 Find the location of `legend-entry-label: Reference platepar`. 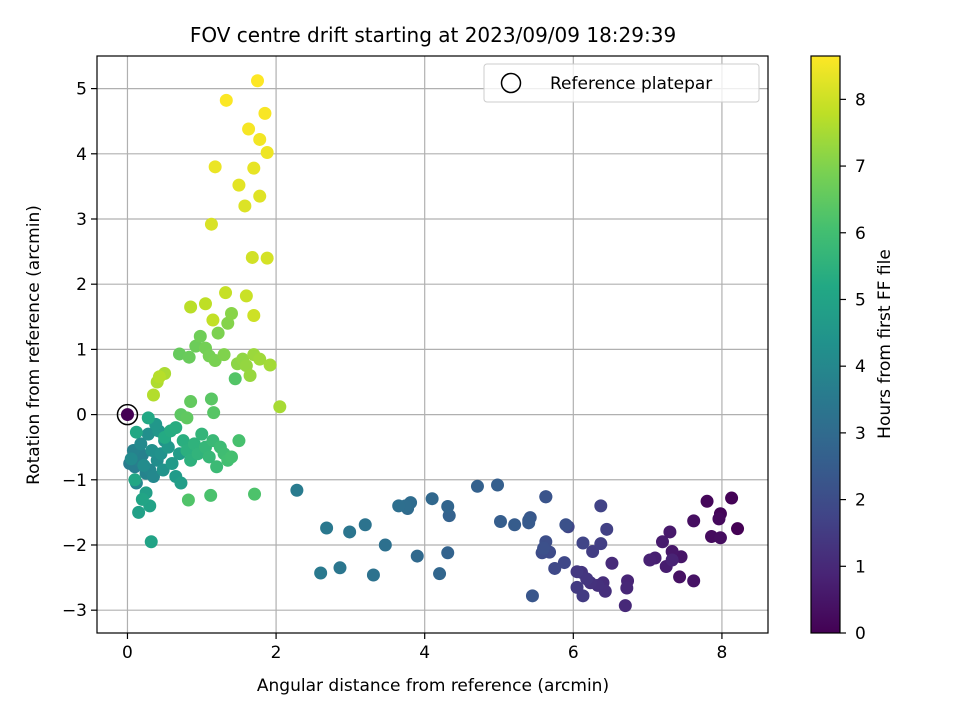

legend-entry-label: Reference platepar is located at coordinates (631, 84).